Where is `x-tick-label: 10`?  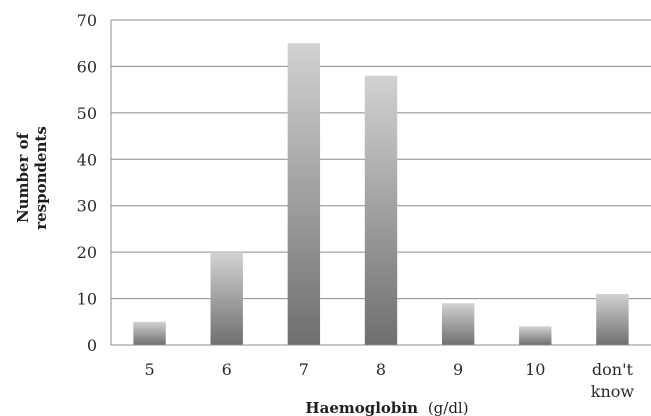 x-tick-label: 10 is located at coordinates (535, 369).